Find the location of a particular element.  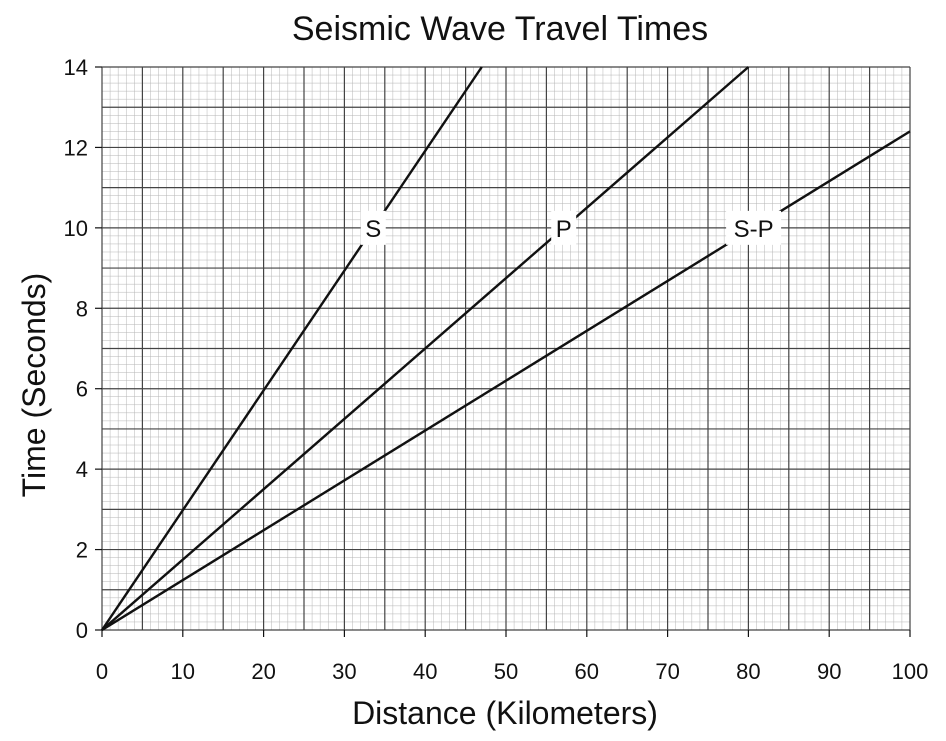

series-labels: S P S-P is located at coordinates (571, 227).